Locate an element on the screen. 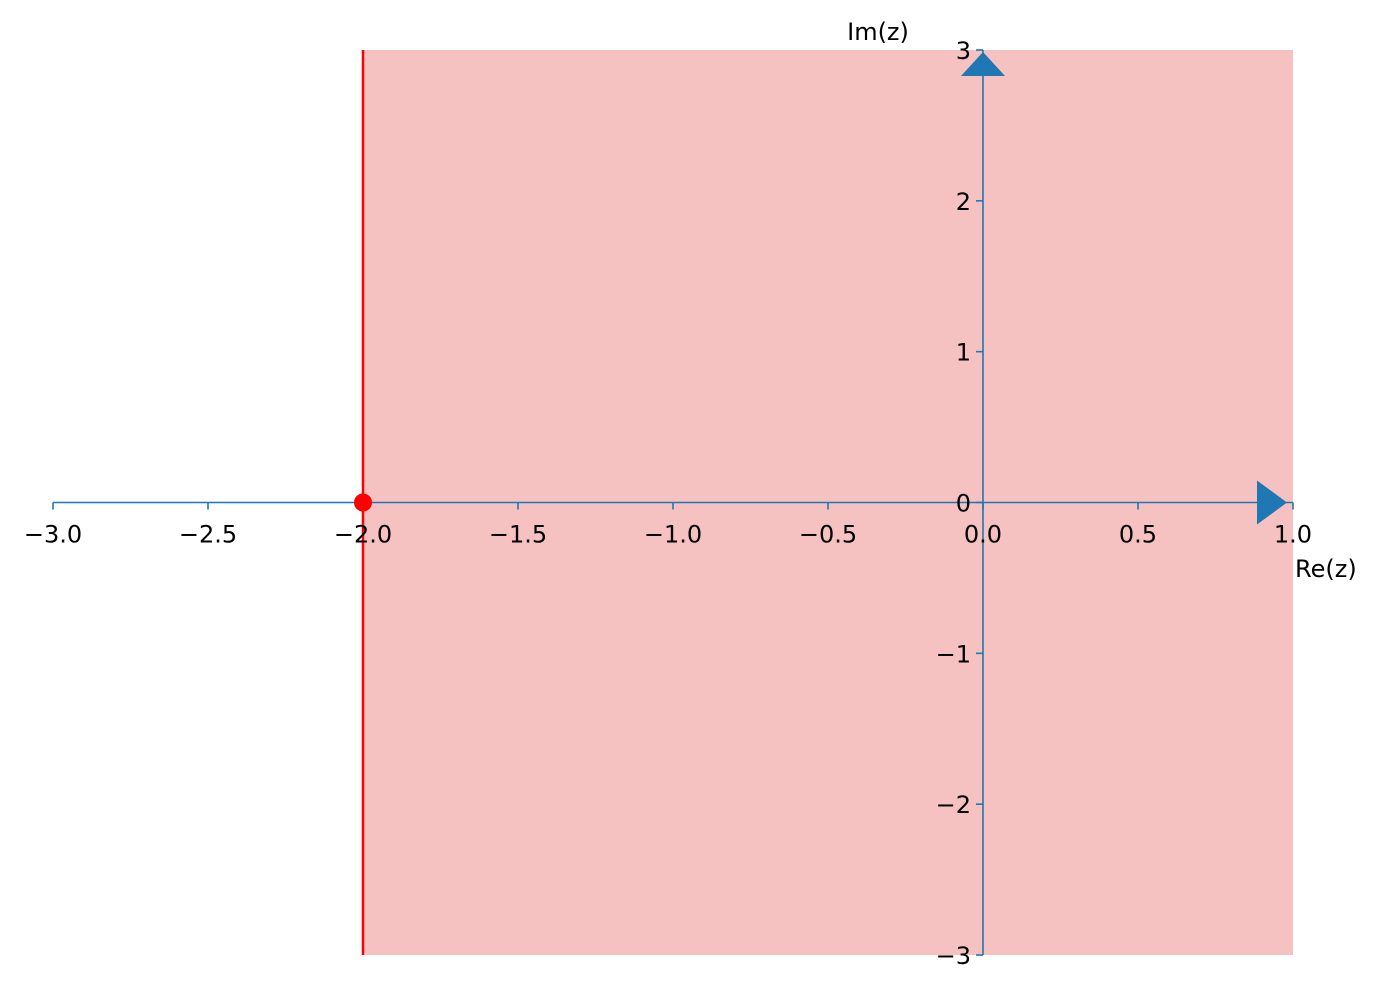  y-axis-label: Im(z) is located at coordinates (878, 32).